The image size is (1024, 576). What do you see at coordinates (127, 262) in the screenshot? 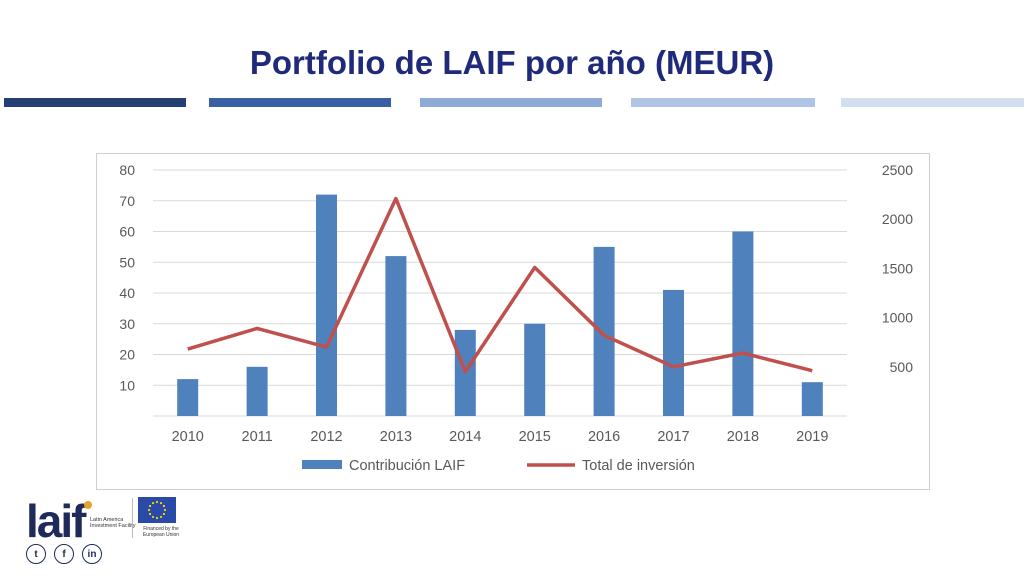
I see `y-left-tick-label: 50` at bounding box center [127, 262].